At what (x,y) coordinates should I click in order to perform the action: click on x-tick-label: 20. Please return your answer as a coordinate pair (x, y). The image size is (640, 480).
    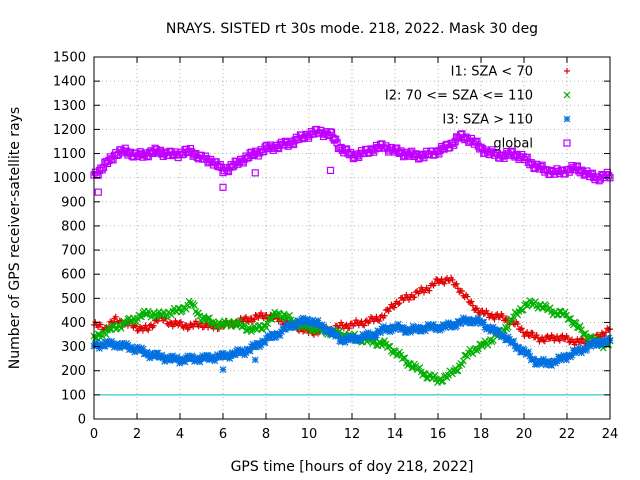
    Looking at the image, I should click on (524, 434).